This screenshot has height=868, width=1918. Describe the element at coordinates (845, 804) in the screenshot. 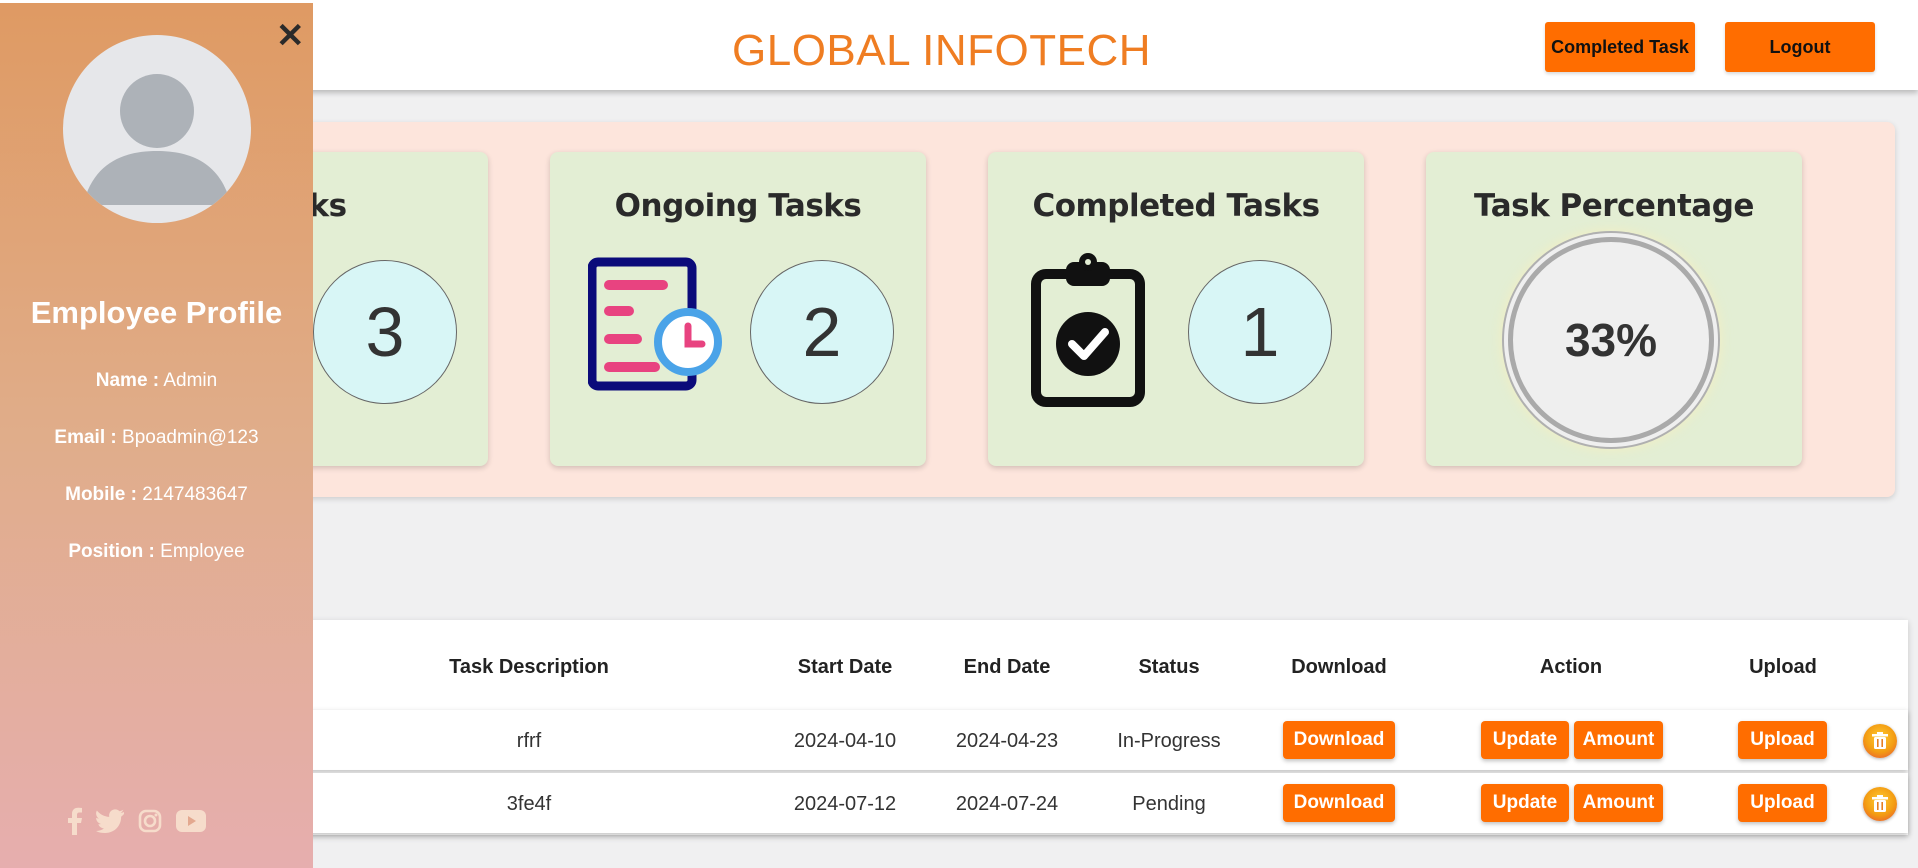

I see `start-date: 2024-07-12` at that location.